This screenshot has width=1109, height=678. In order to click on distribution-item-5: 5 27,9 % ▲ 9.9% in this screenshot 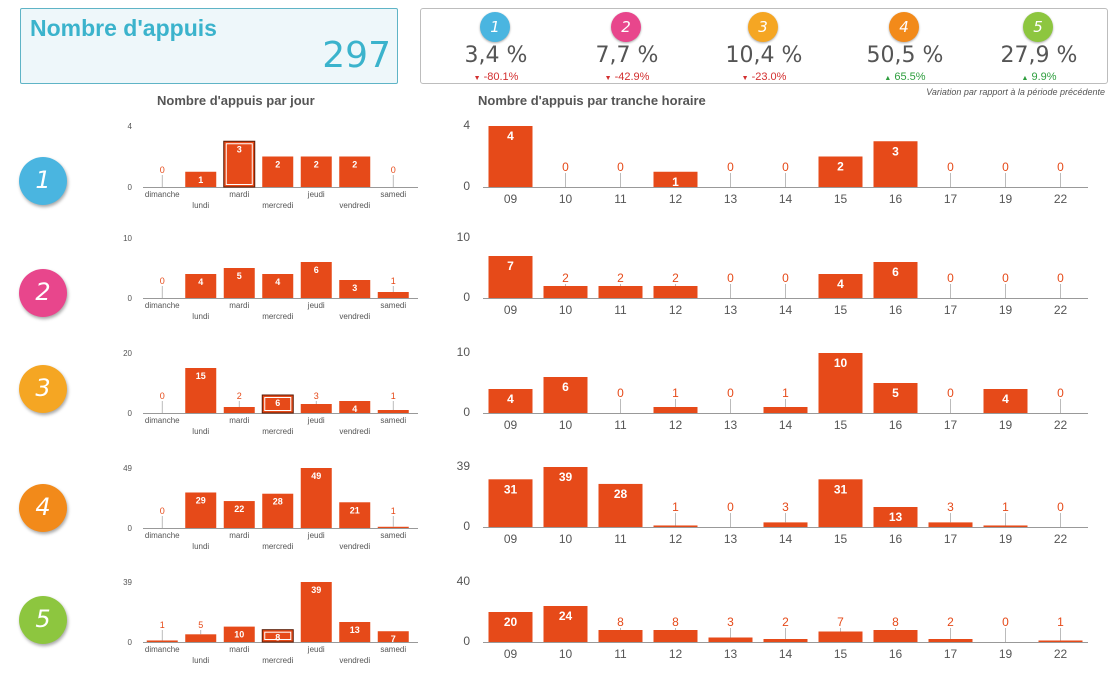, I will do `click(1039, 47)`.